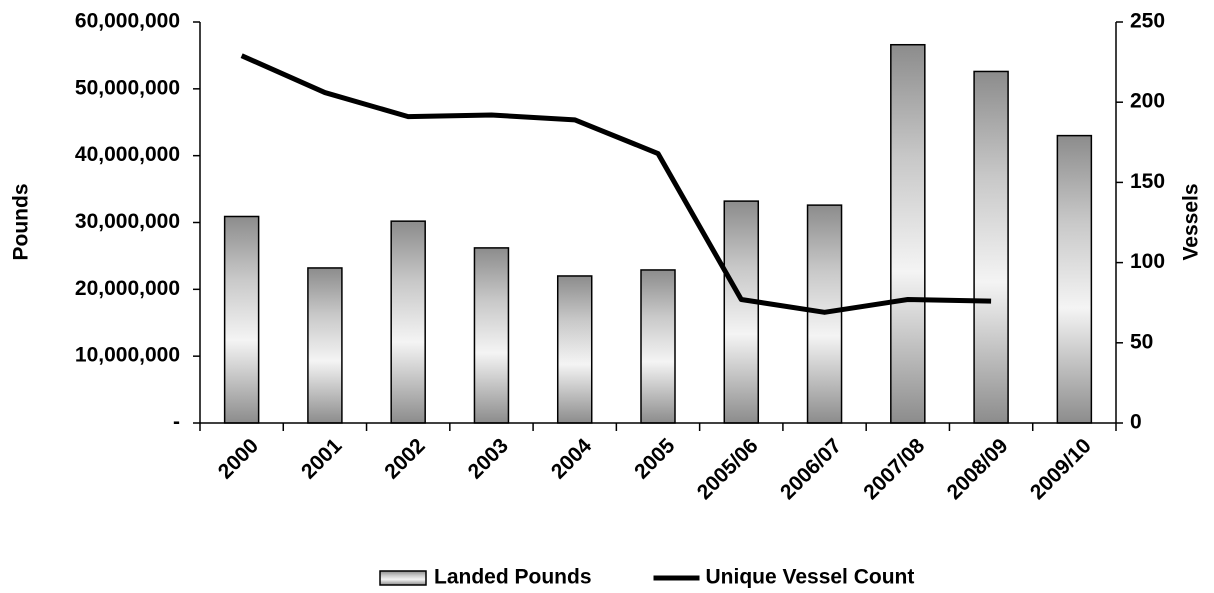  Describe the element at coordinates (322, 459) in the screenshot. I see `x-tick-label: 2001` at that location.